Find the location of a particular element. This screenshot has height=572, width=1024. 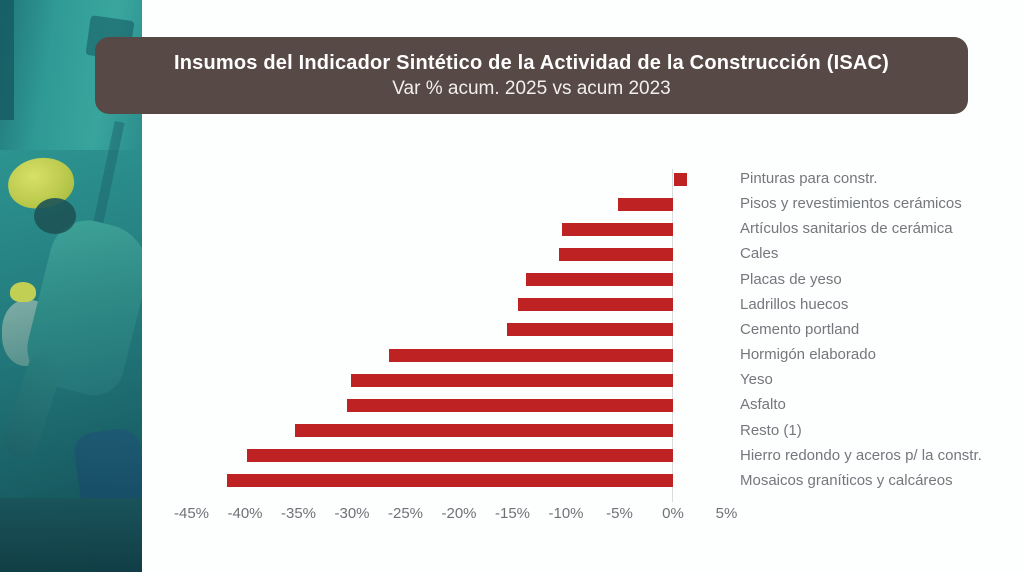

x-tick-label: 5% is located at coordinates (726, 513).